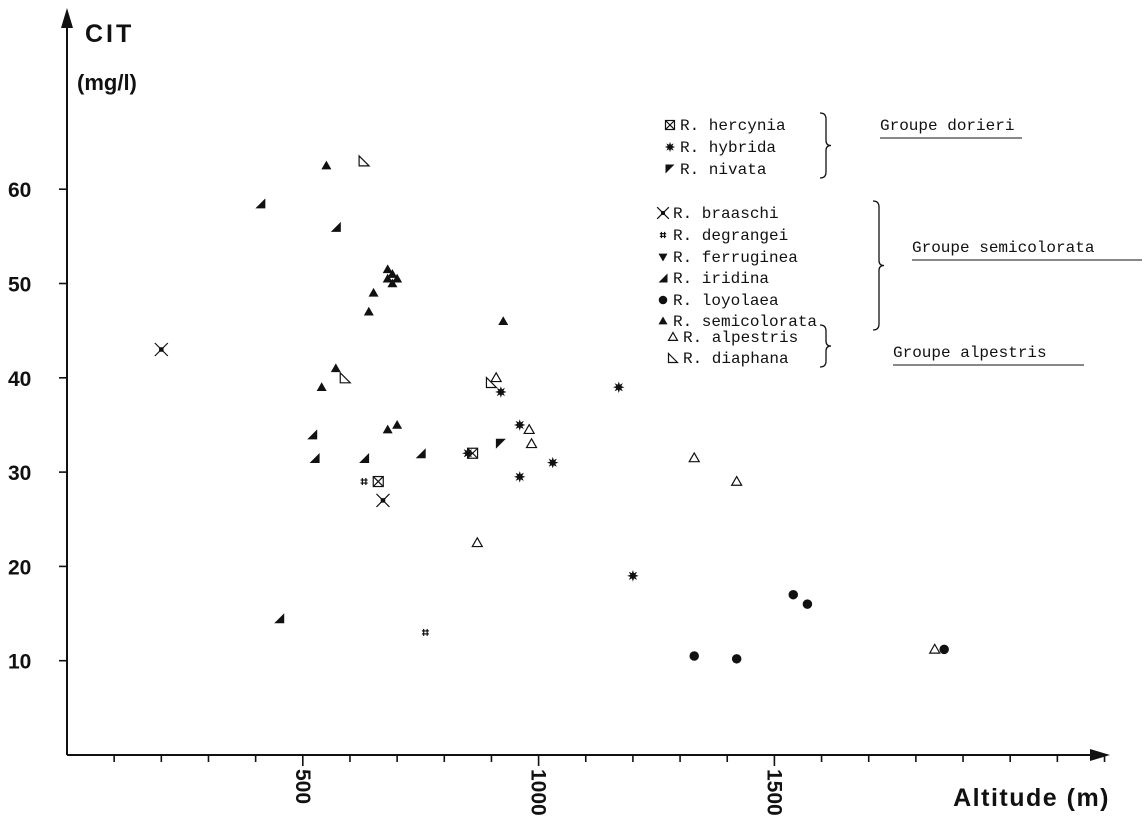  What do you see at coordinates (19, 662) in the screenshot?
I see `y-tick-label: 10` at bounding box center [19, 662].